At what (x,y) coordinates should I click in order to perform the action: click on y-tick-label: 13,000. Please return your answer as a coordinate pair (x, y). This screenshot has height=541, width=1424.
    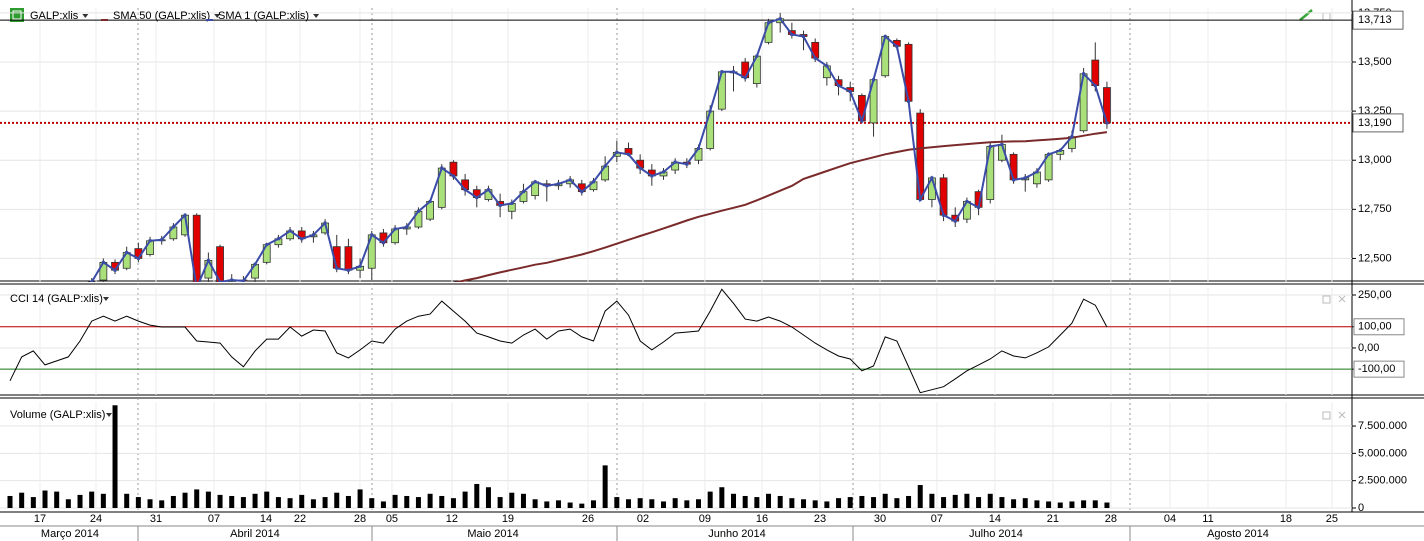
    Looking at the image, I should click on (1375, 160).